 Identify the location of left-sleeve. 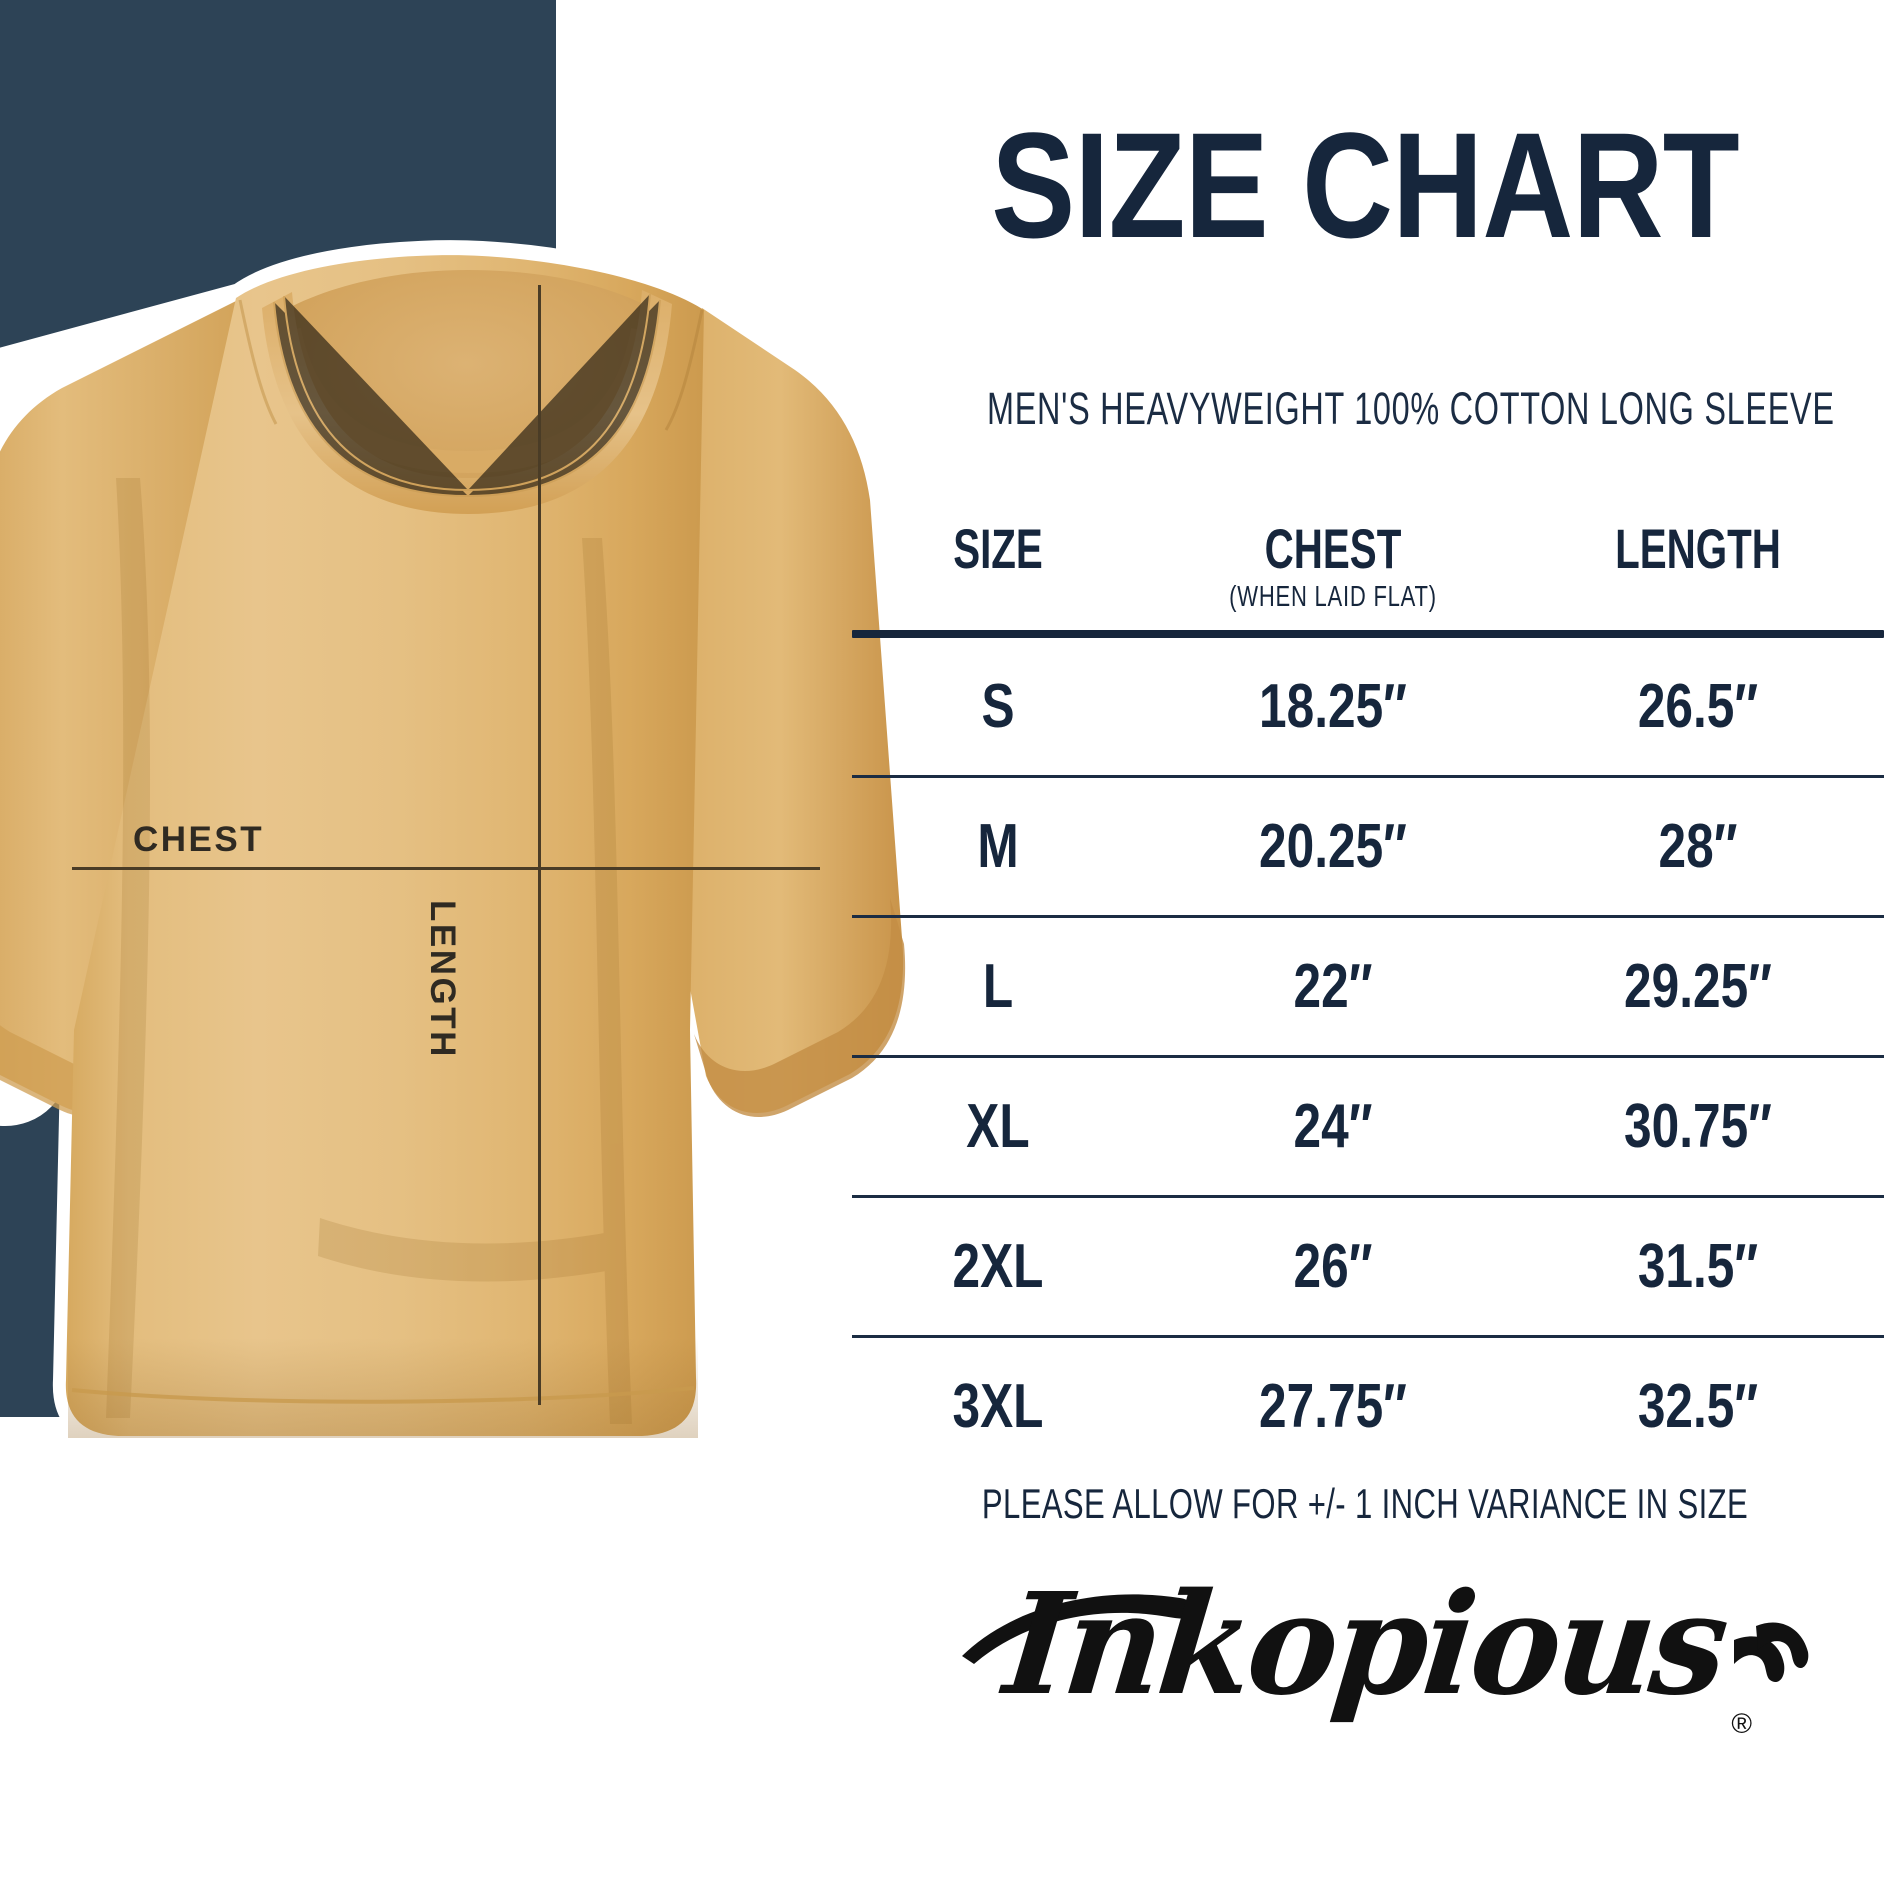
(119, 706).